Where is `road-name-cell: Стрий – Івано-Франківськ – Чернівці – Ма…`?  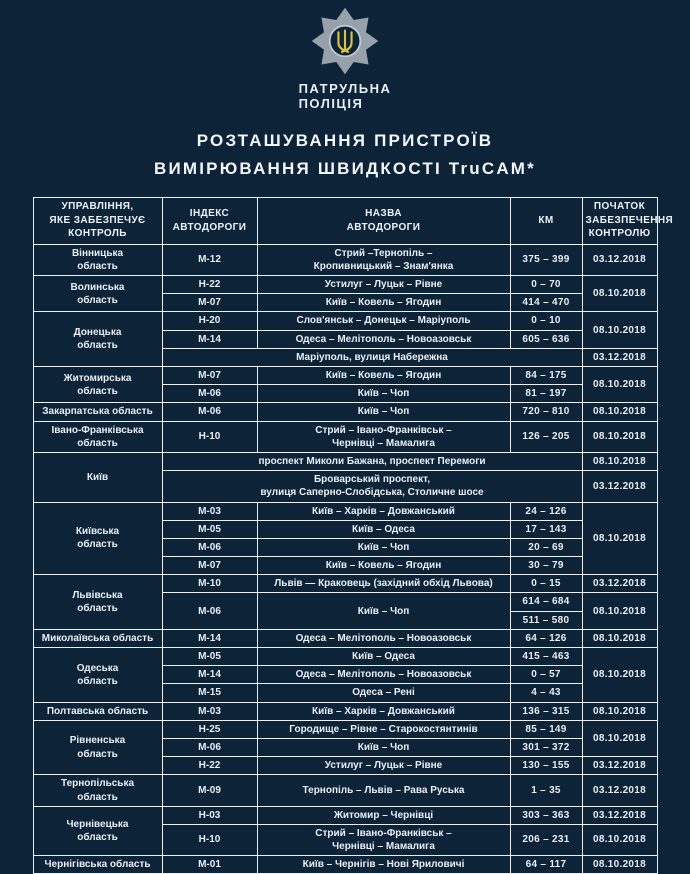 road-name-cell: Стрий – Івано-Франківськ – Чернівці – Ма… is located at coordinates (383, 436).